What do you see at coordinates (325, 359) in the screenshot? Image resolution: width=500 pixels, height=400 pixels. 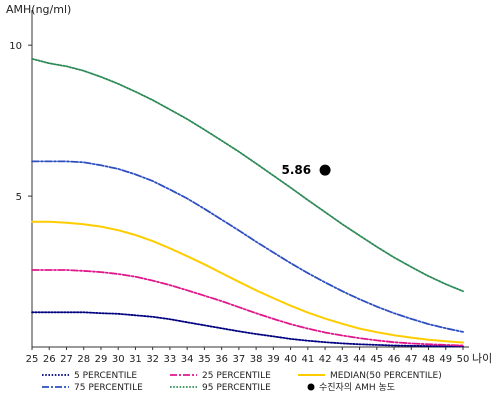 I see `x-tick-label: 42` at bounding box center [325, 359].